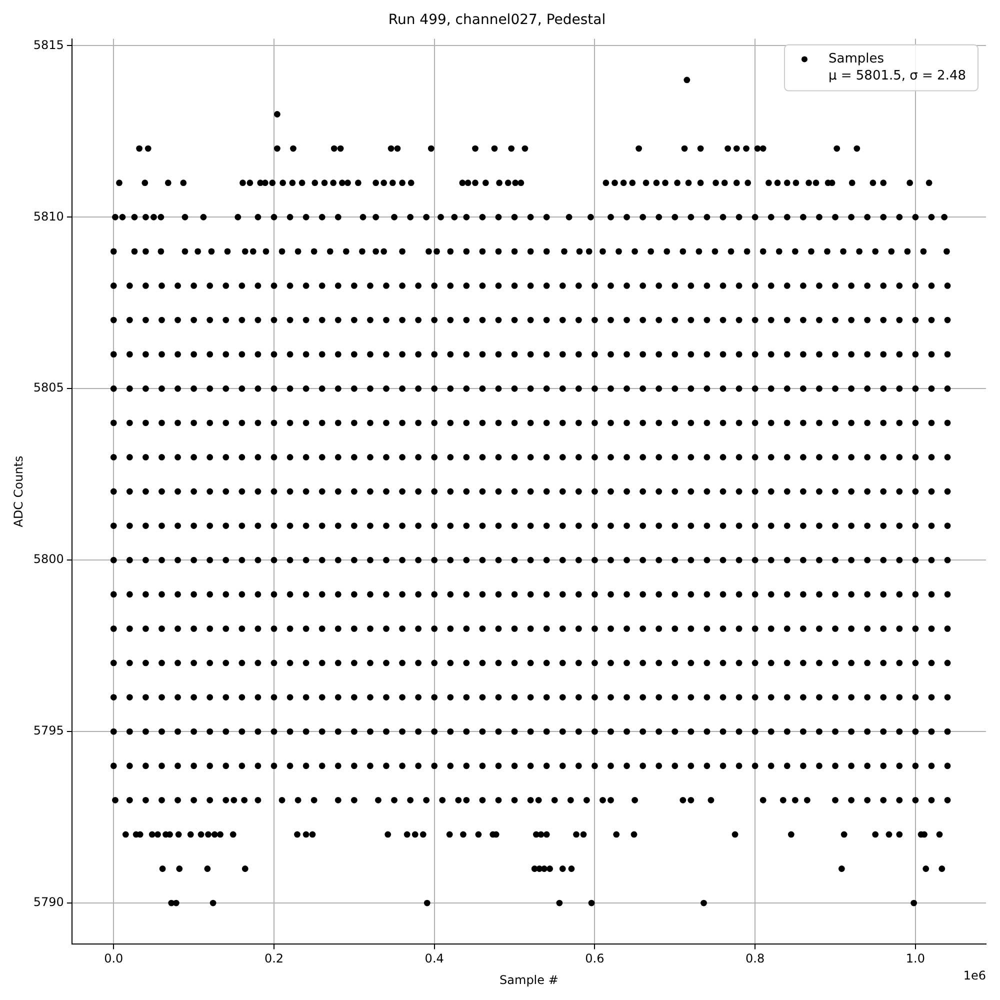 This screenshot has width=1000, height=1000. What do you see at coordinates (114, 959) in the screenshot?
I see `x-tick-label: 0.0` at bounding box center [114, 959].